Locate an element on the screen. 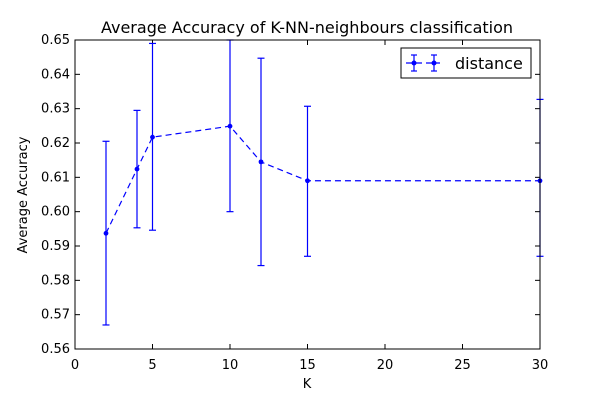 The height and width of the screenshot is (404, 600). x-tick-label: 10 is located at coordinates (230, 365).